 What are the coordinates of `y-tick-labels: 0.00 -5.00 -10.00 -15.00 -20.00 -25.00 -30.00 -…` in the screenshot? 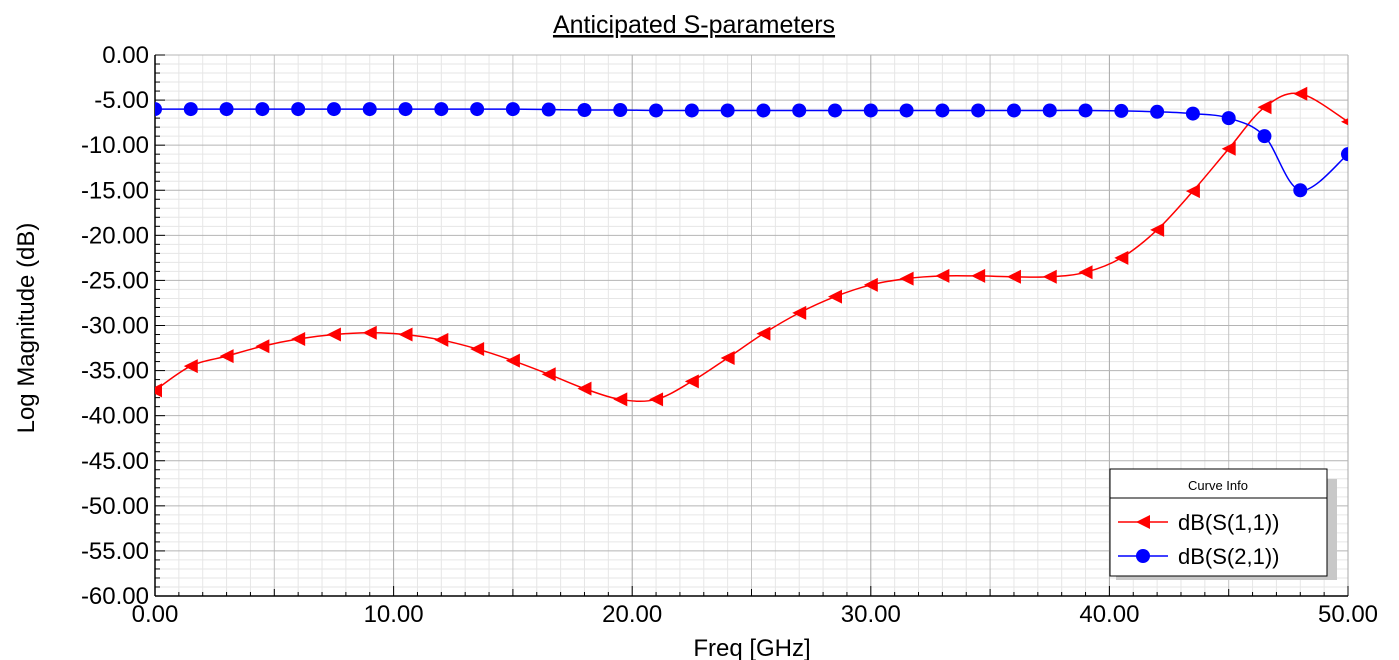 It's located at (115, 326).